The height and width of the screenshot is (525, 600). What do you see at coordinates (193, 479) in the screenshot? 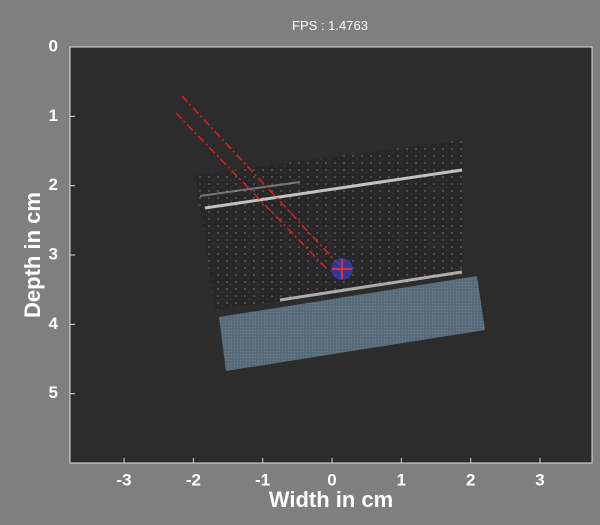
I see `x-tick-label: -2` at bounding box center [193, 479].